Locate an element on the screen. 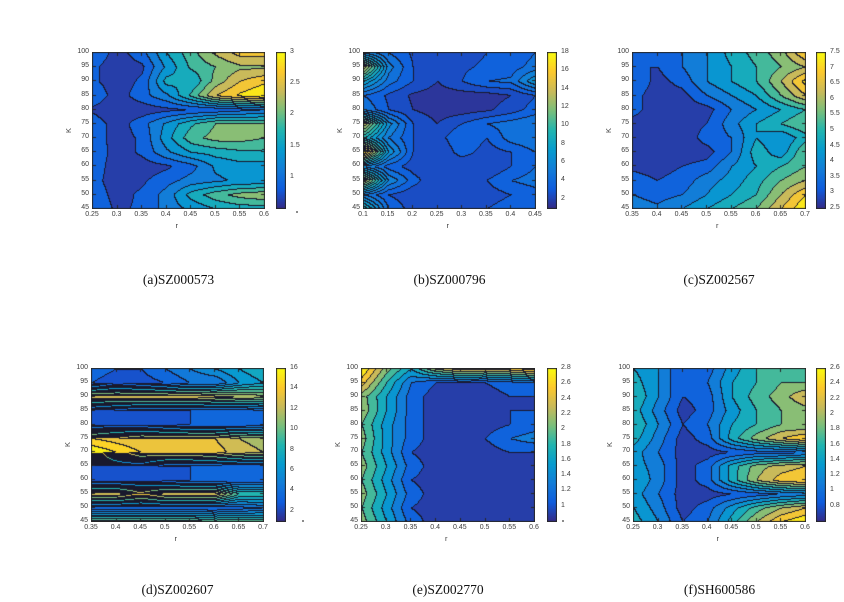  x-tick-label: 0.2 is located at coordinates (412, 214).